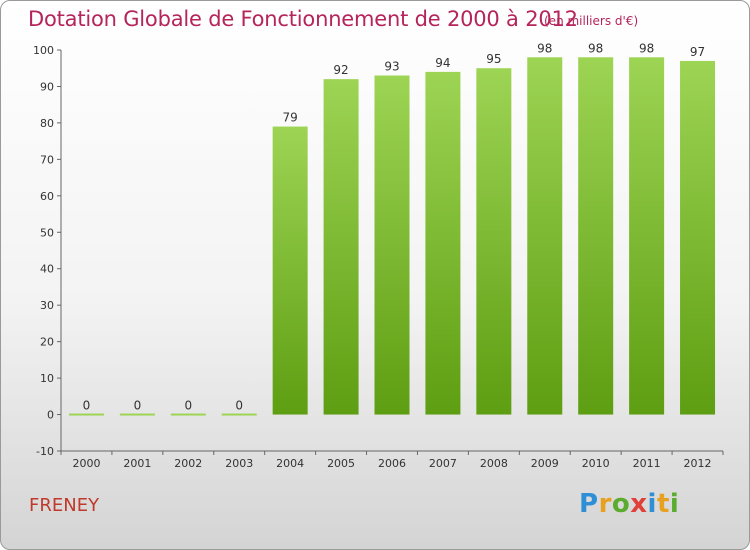 This screenshot has width=750, height=550. Describe the element at coordinates (443, 463) in the screenshot. I see `x-tick-label: 2007` at that location.